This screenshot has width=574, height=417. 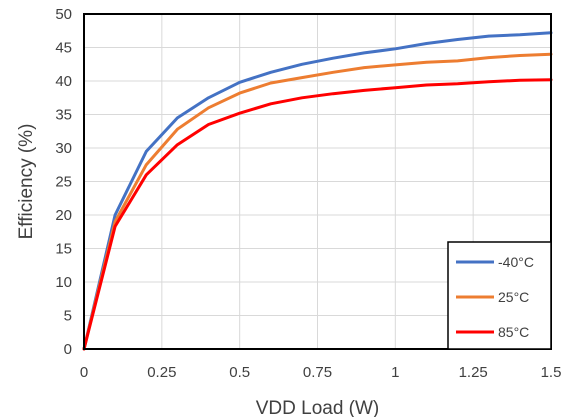 I want to click on x-tick-label: 0.5, so click(x=239, y=372).